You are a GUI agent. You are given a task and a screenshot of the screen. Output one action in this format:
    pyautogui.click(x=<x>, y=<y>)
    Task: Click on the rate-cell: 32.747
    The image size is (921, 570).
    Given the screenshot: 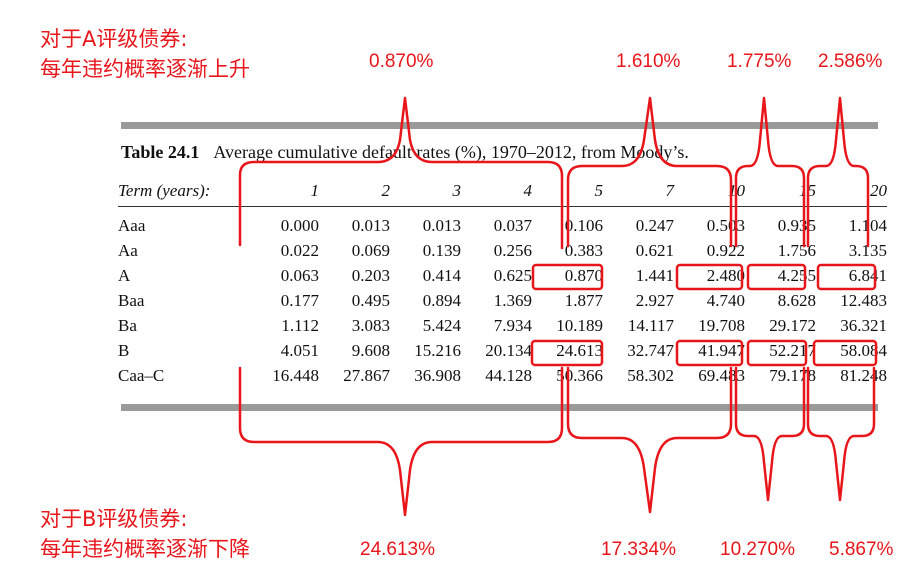 What is the action you would take?
    pyautogui.click(x=650, y=350)
    